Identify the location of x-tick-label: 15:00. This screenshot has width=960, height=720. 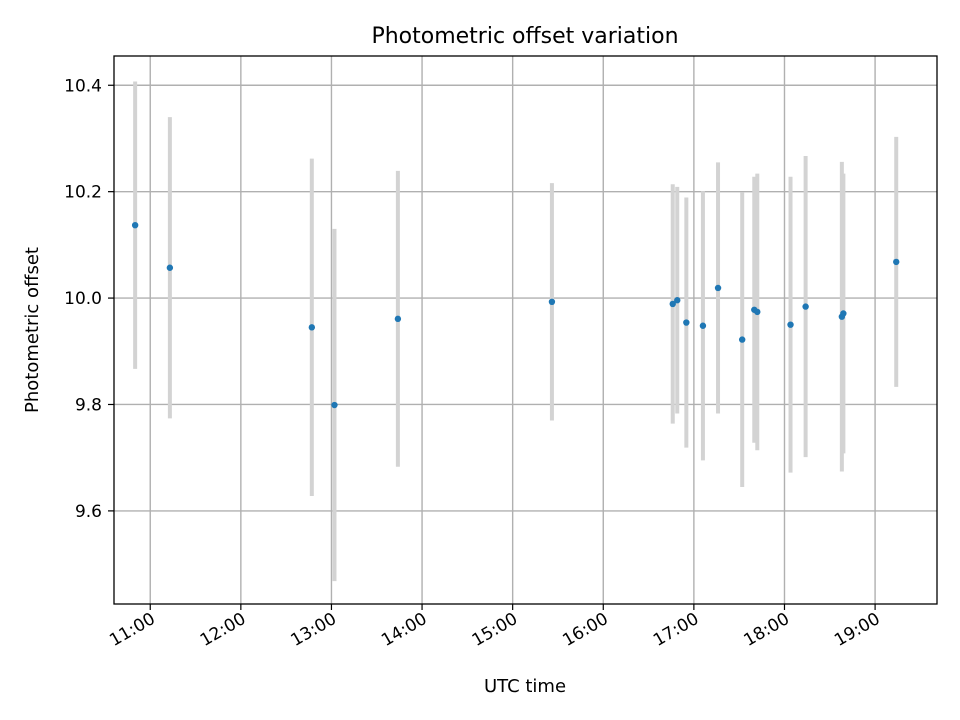
(495, 630).